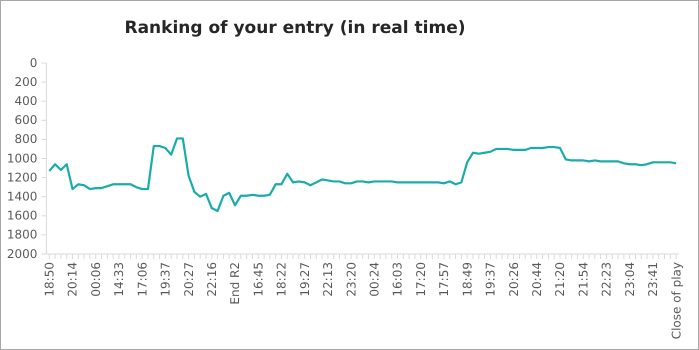 The image size is (699, 350). What do you see at coordinates (26, 139) in the screenshot?
I see `y-tick-label: 800` at bounding box center [26, 139].